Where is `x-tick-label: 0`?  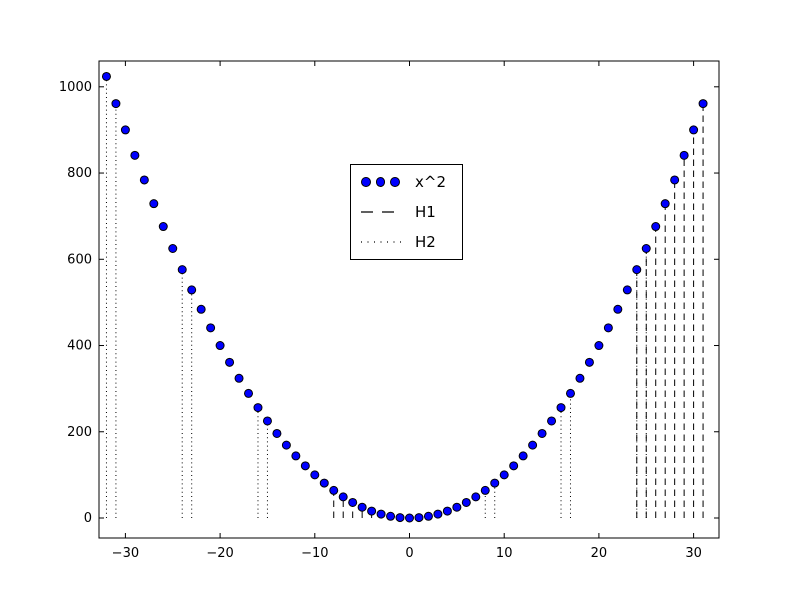 x-tick-label: 0 is located at coordinates (409, 553).